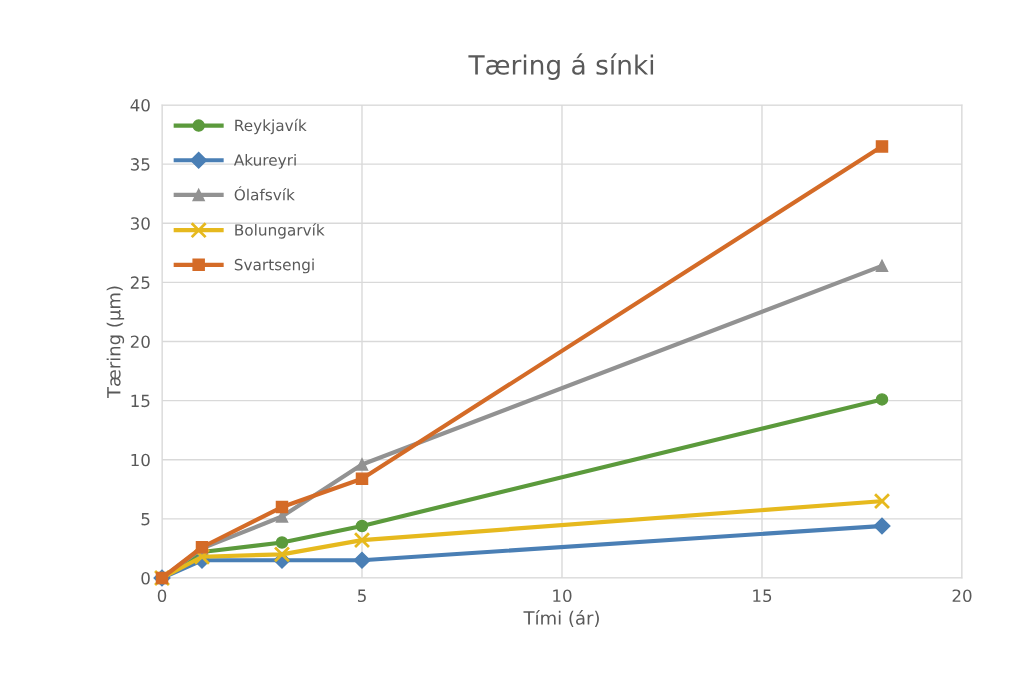 The image size is (1014, 691). Describe the element at coordinates (140, 223) in the screenshot. I see `y-tick-label: 30` at that location.